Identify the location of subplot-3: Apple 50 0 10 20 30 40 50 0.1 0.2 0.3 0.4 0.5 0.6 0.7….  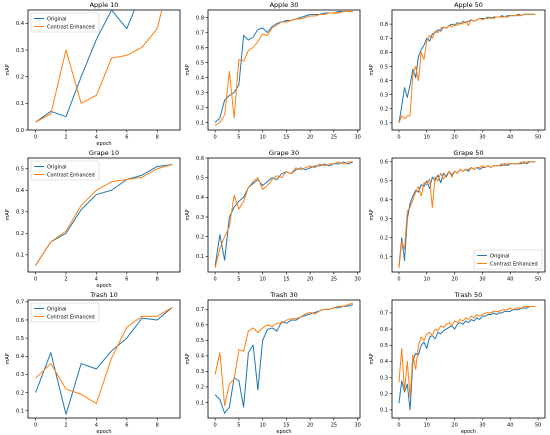
(457, 71).